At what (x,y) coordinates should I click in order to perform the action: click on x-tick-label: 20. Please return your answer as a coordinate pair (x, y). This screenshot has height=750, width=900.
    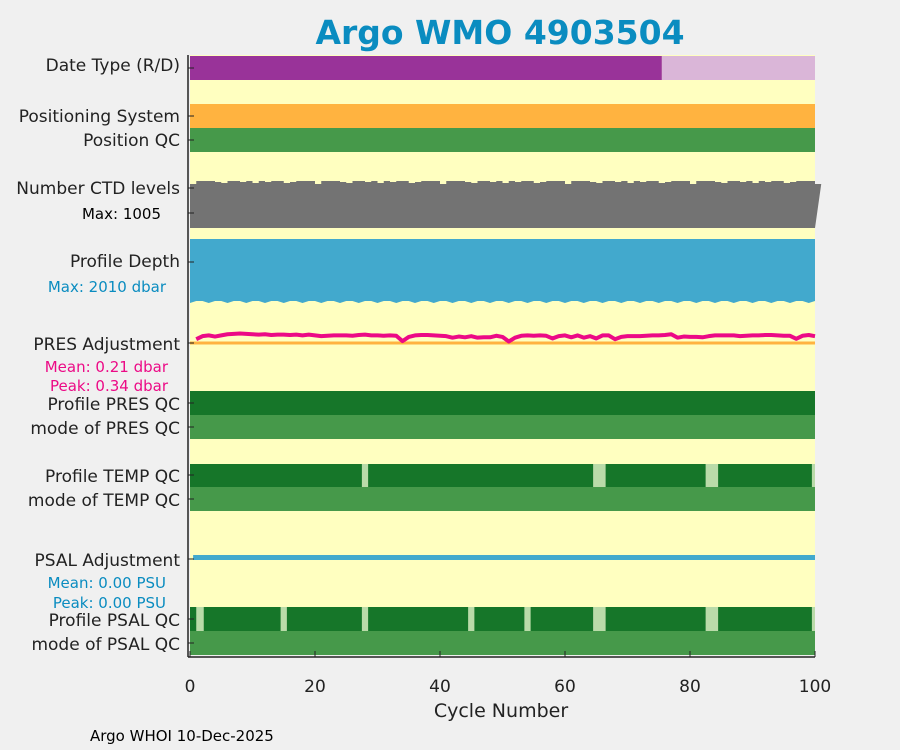
    Looking at the image, I should click on (315, 687).